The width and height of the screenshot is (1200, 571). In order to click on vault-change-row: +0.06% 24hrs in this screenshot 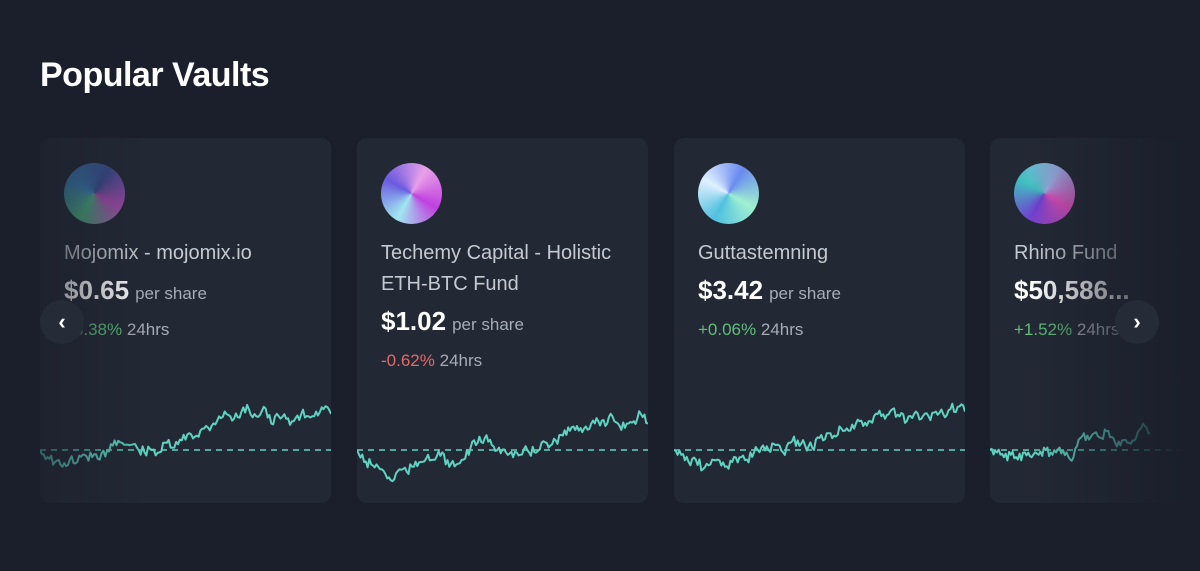, I will do `click(750, 330)`.